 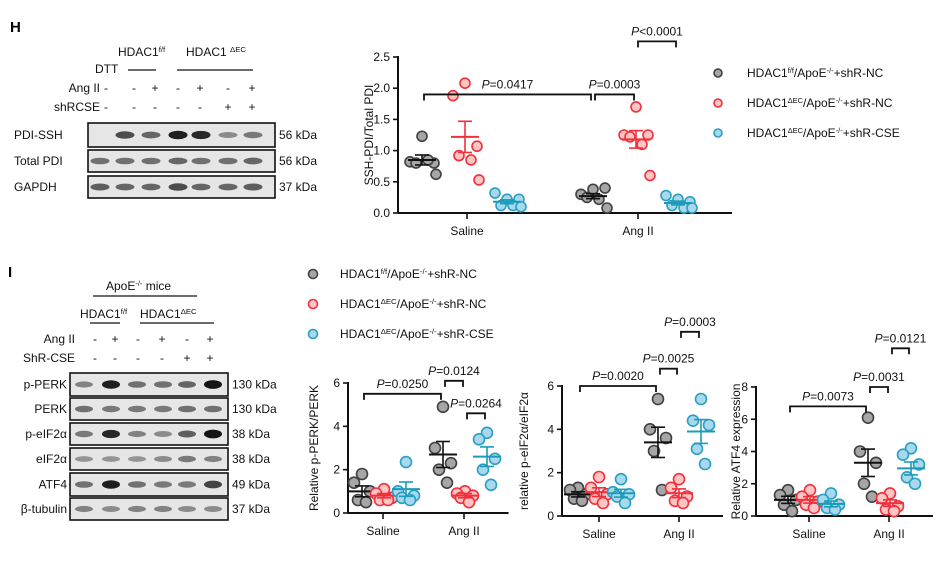 I want to click on y-axis-label: SSH-PDI/Total PDI, so click(x=369, y=135).